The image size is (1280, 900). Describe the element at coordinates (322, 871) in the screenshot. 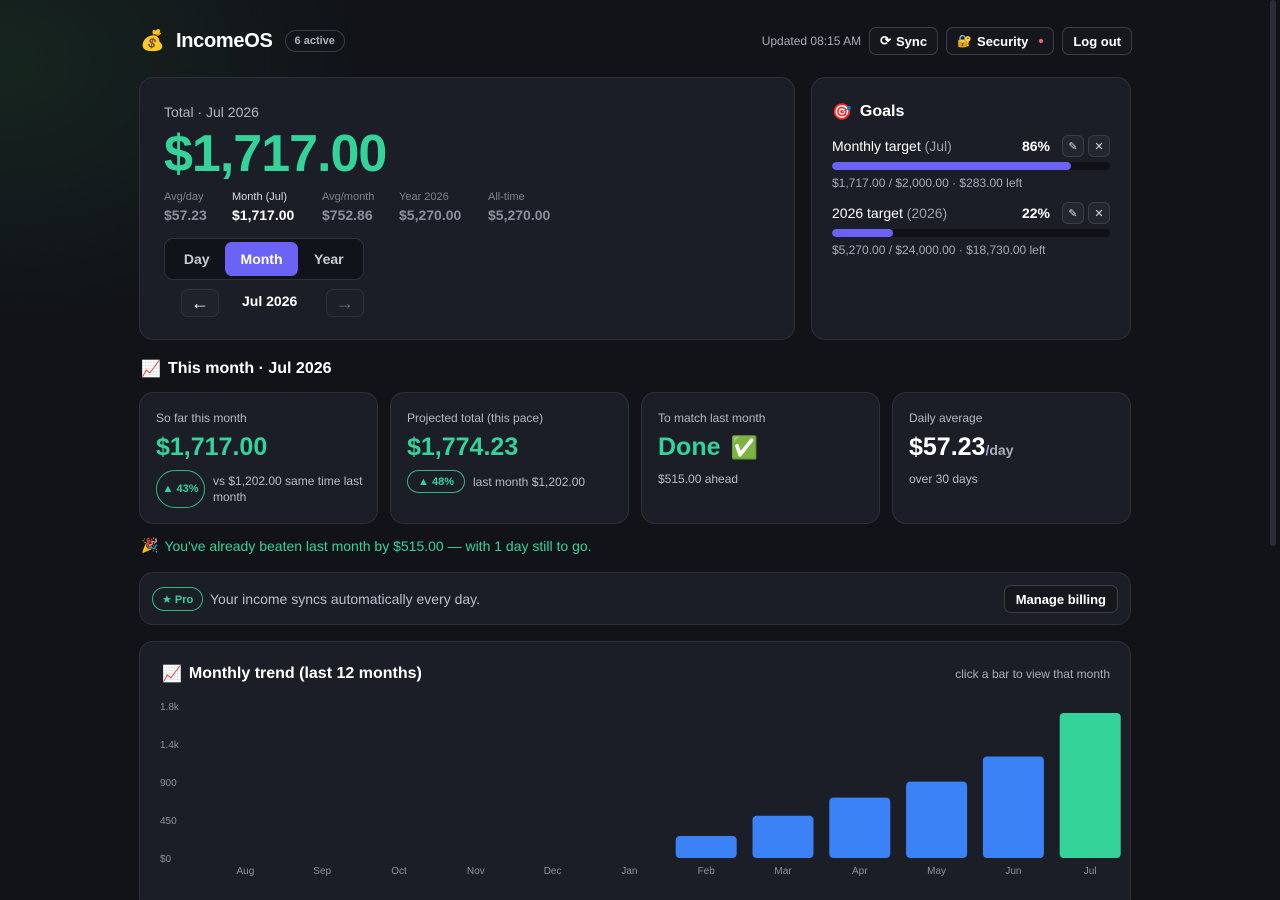

I see `x-tick-label: Sep` at that location.